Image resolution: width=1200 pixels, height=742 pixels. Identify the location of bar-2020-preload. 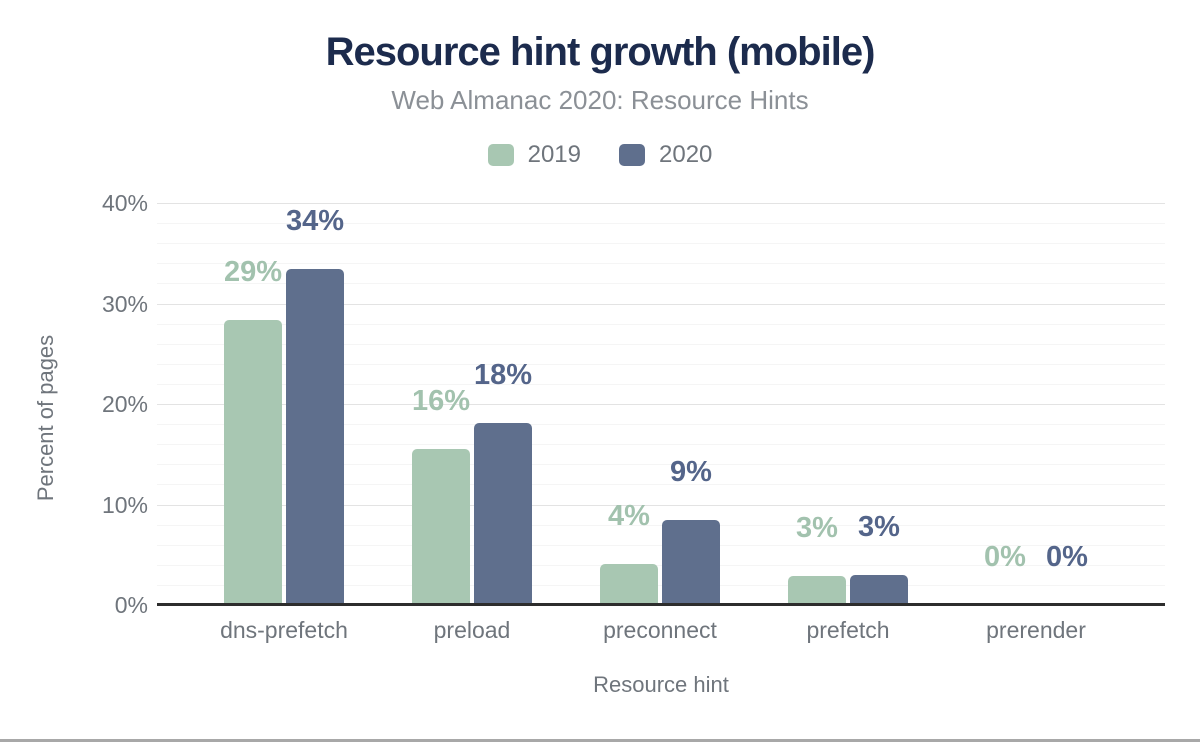
(503, 514).